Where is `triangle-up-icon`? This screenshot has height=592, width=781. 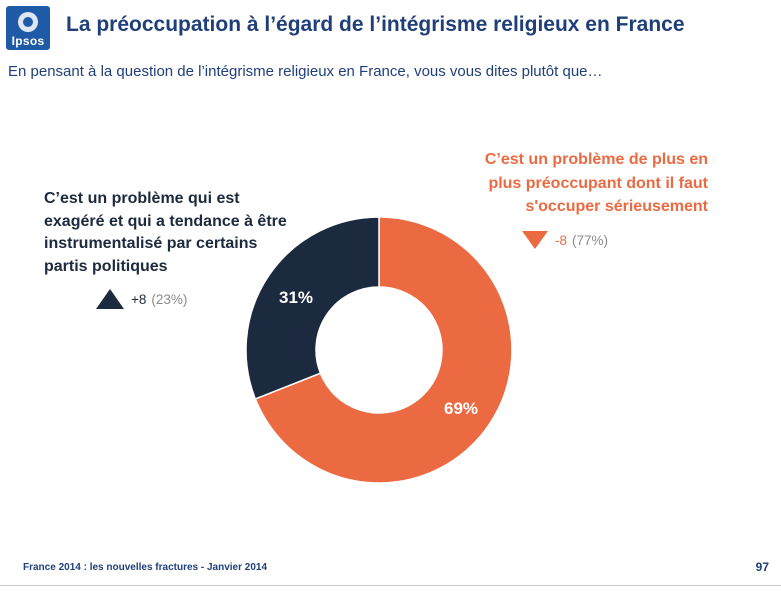
triangle-up-icon is located at coordinates (110, 299).